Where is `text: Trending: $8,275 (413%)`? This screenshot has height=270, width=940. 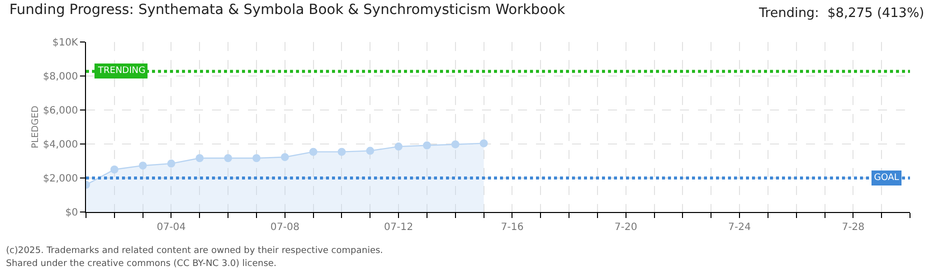 text: Trending: $8,275 (413%) is located at coordinates (841, 13).